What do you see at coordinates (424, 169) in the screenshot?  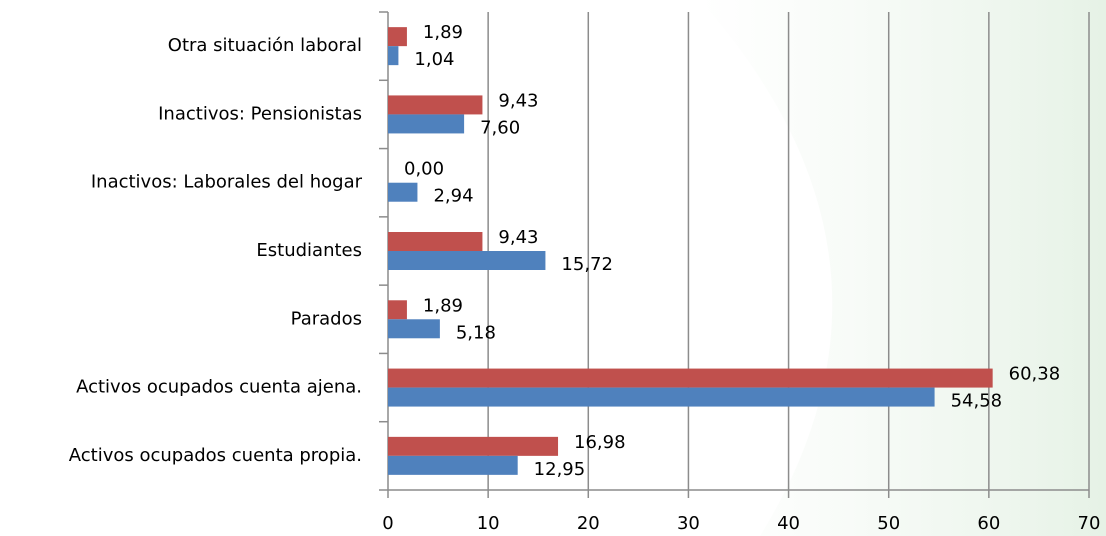 I see `data-label: 0,00` at bounding box center [424, 169].